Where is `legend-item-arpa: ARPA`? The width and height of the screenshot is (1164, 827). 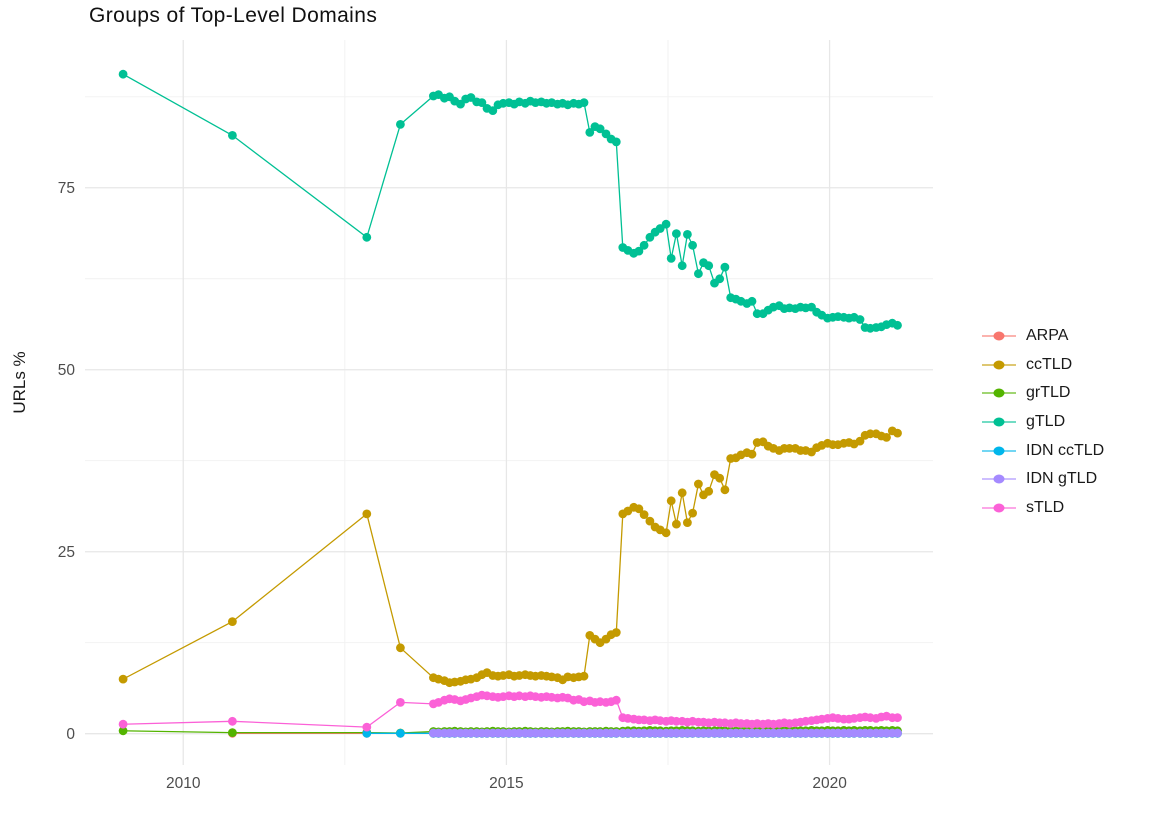 legend-item-arpa: ARPA is located at coordinates (1042, 336).